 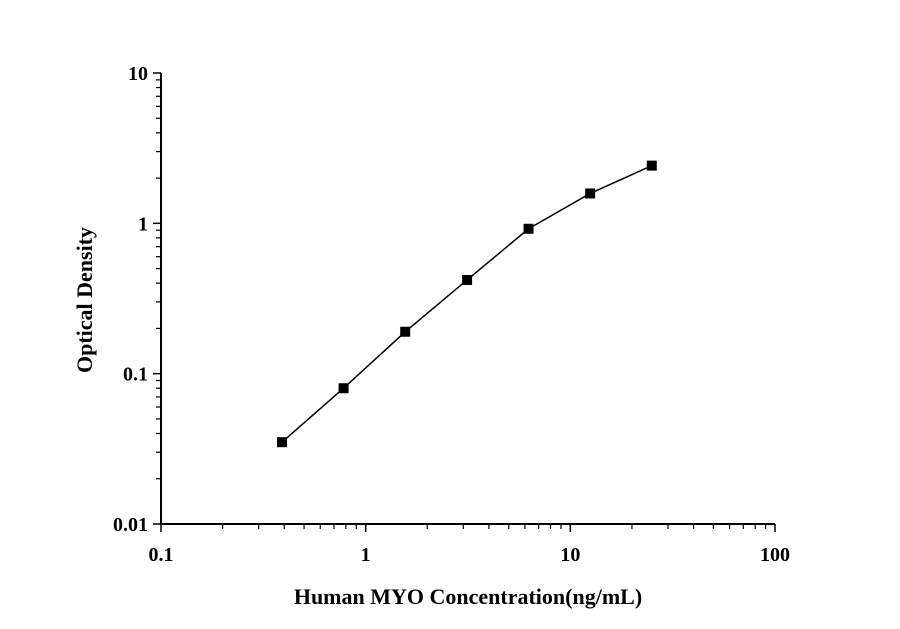 I want to click on y-tick-label: 10, so click(x=138, y=74).